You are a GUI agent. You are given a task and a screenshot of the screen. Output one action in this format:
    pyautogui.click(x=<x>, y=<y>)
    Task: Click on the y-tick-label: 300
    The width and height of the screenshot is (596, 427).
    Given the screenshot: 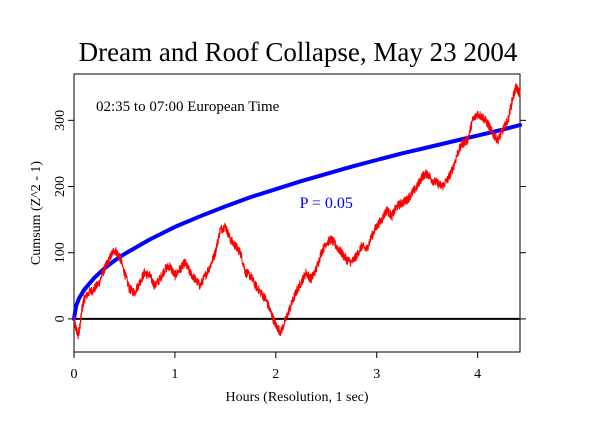 What is the action you would take?
    pyautogui.click(x=60, y=120)
    